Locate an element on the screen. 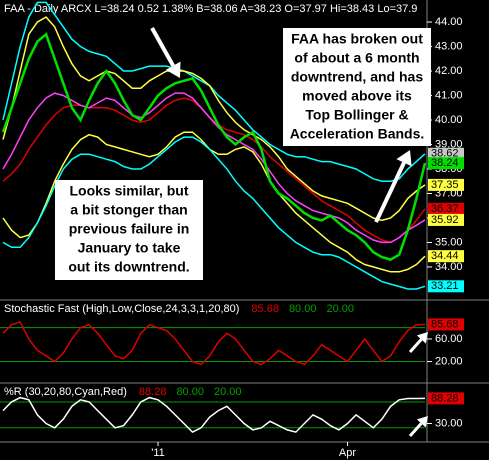 This screenshot has height=460, width=489. y-tick-label: 40.00 is located at coordinates (449, 120).